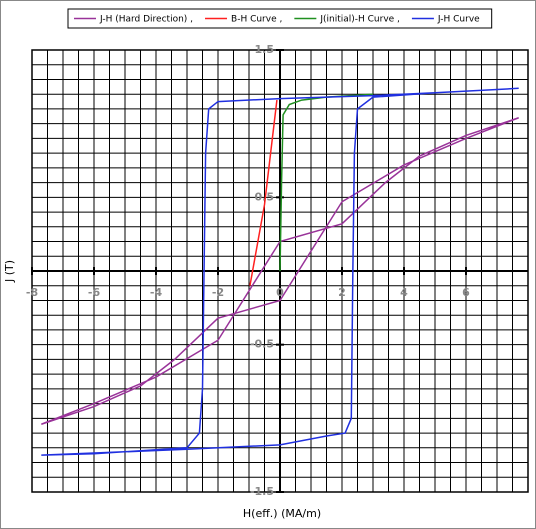  I want to click on legend-box, so click(280, 18).